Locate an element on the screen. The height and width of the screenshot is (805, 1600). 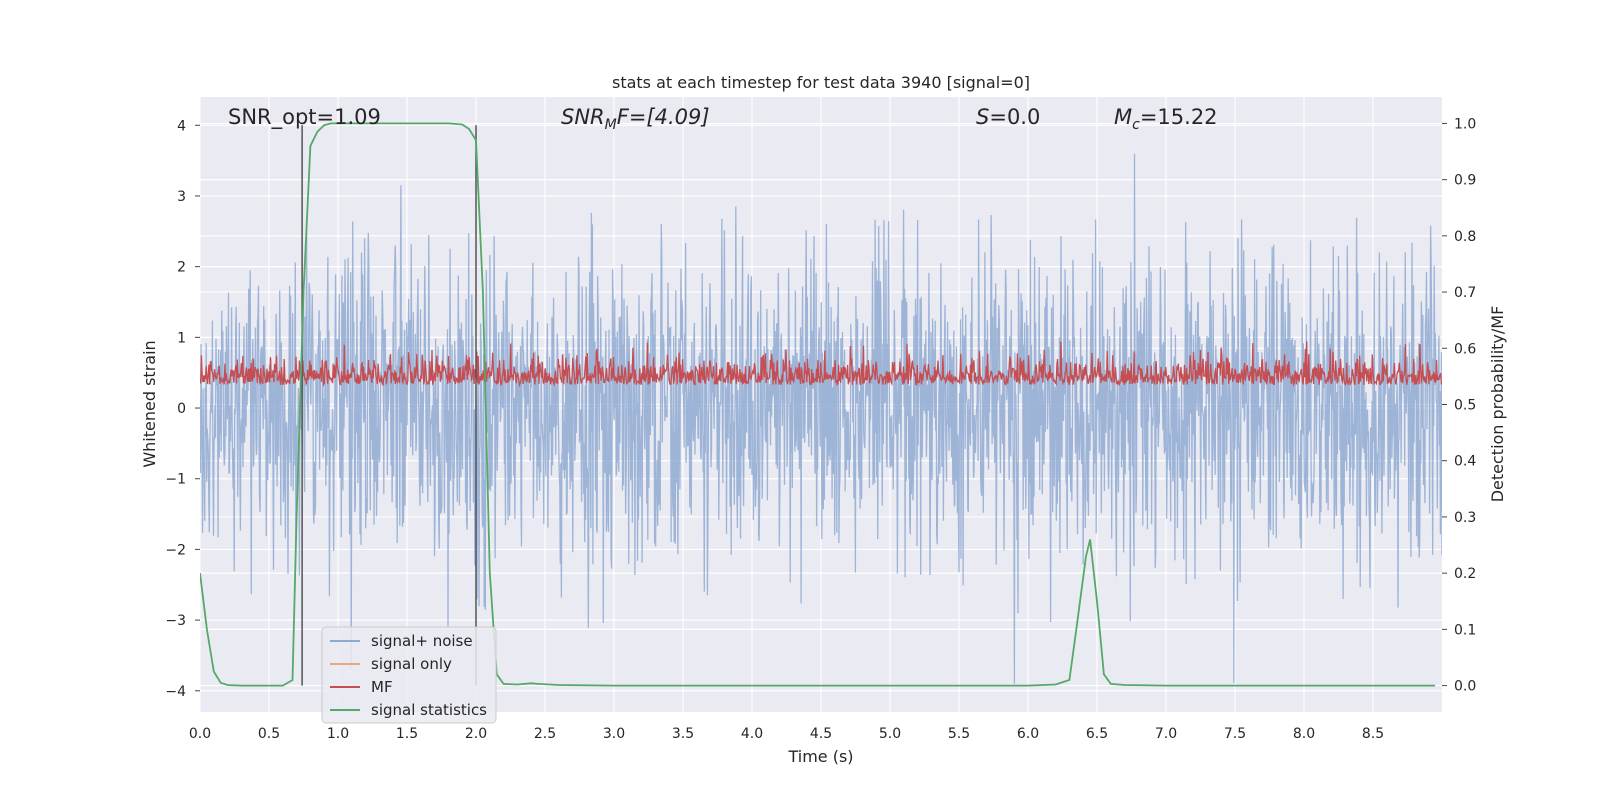
right-y-tick-labels: 1.0 0.9 0.8 0.7 0.6 0.5 0.4 0.3 0.2 0.1 0.0 is located at coordinates (1465, 405).